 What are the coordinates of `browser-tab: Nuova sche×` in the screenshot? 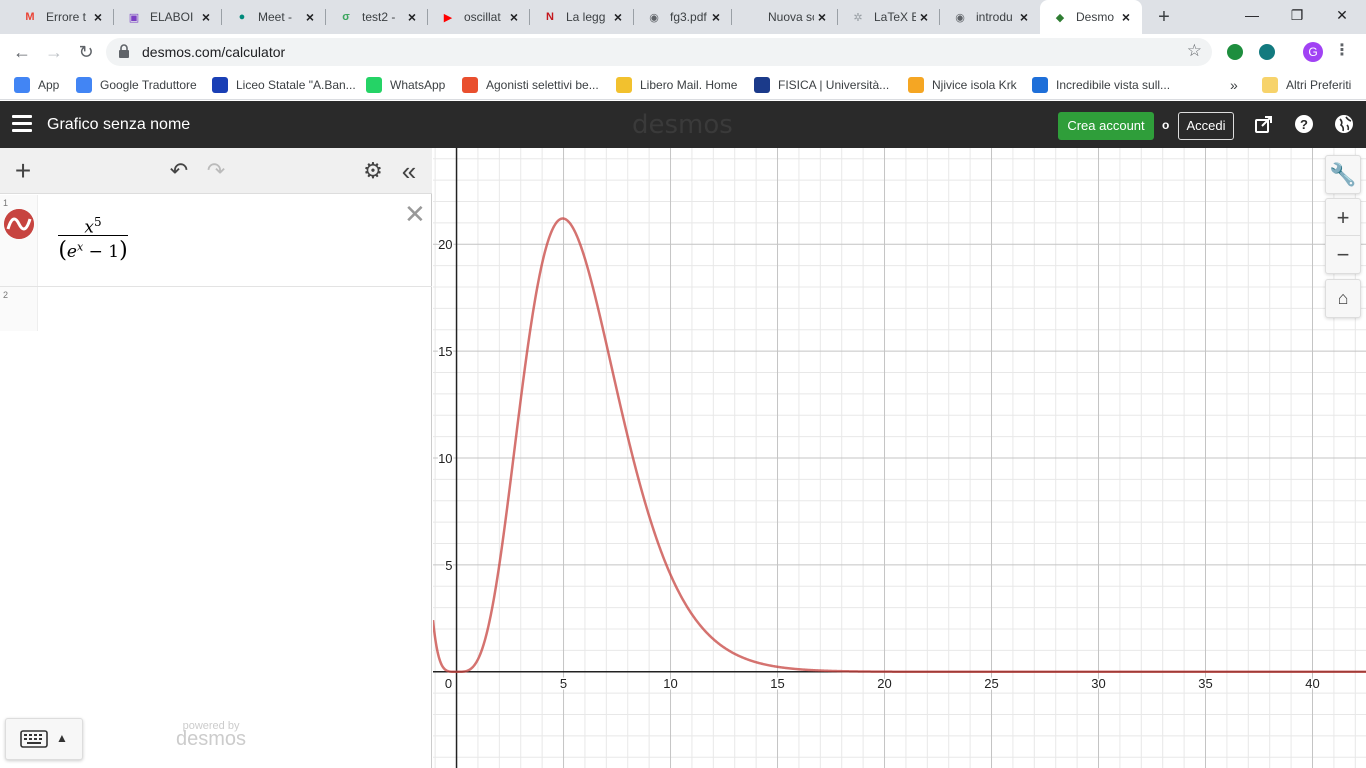 It's located at (785, 17).